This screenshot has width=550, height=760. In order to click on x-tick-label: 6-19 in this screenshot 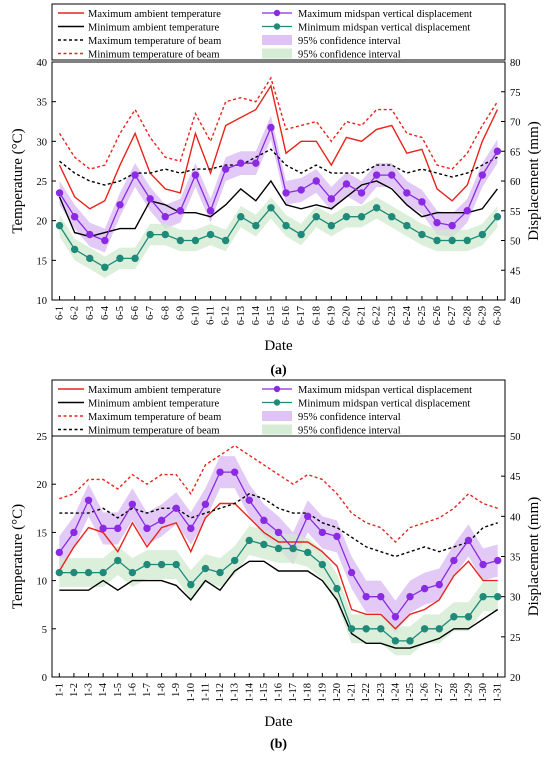, I will do `click(331, 315)`.